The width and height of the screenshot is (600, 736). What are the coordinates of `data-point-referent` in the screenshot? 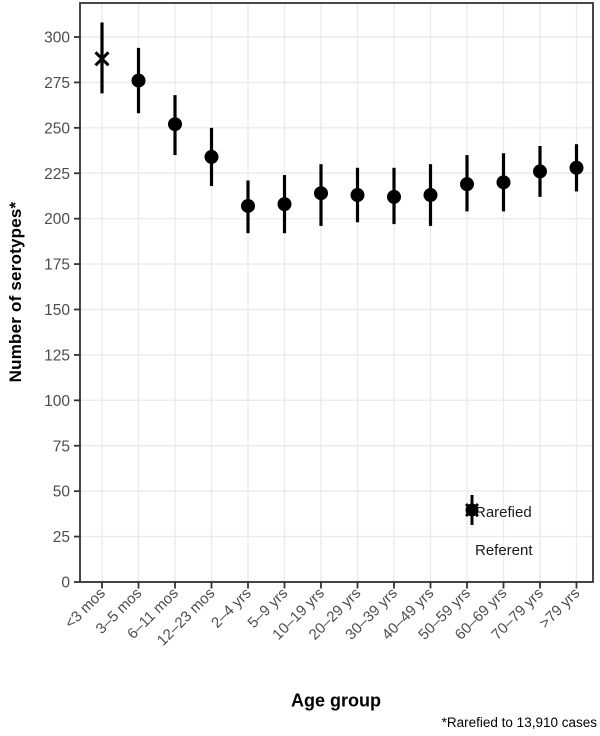 It's located at (102, 59).